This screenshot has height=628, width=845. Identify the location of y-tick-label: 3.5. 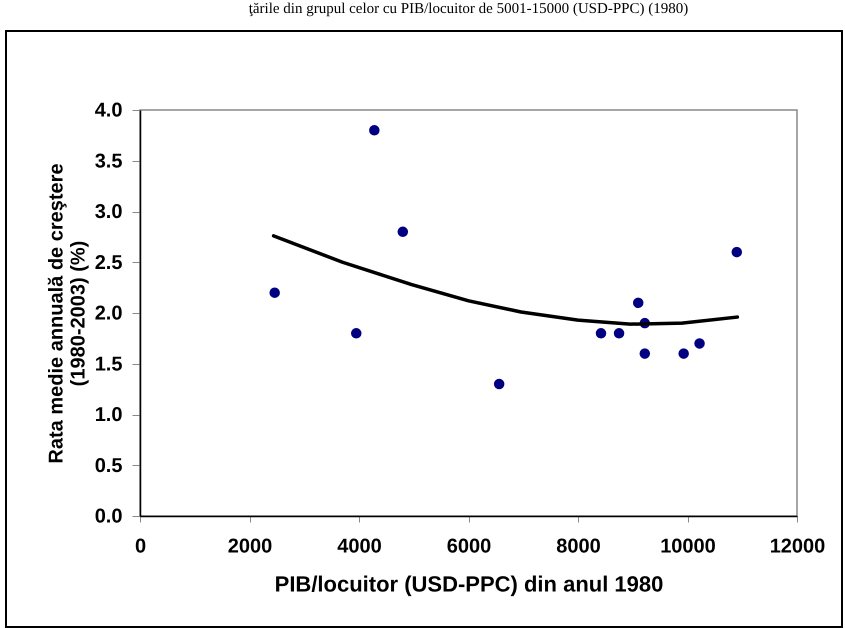
(108, 161).